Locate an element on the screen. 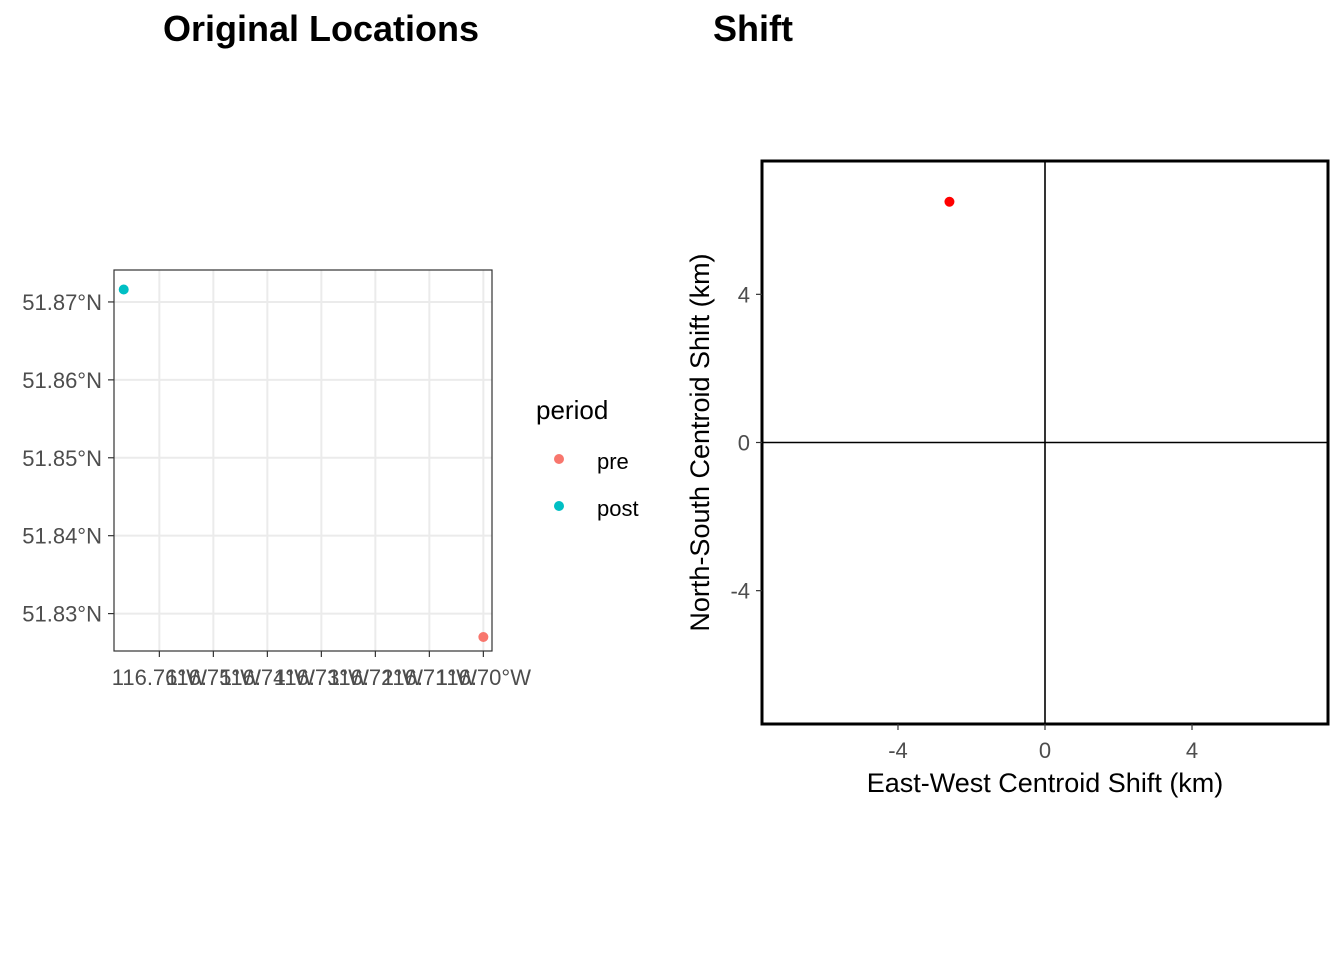 This screenshot has height=960, width=1344. x-tick-label: 116.74°W is located at coordinates (267, 677).